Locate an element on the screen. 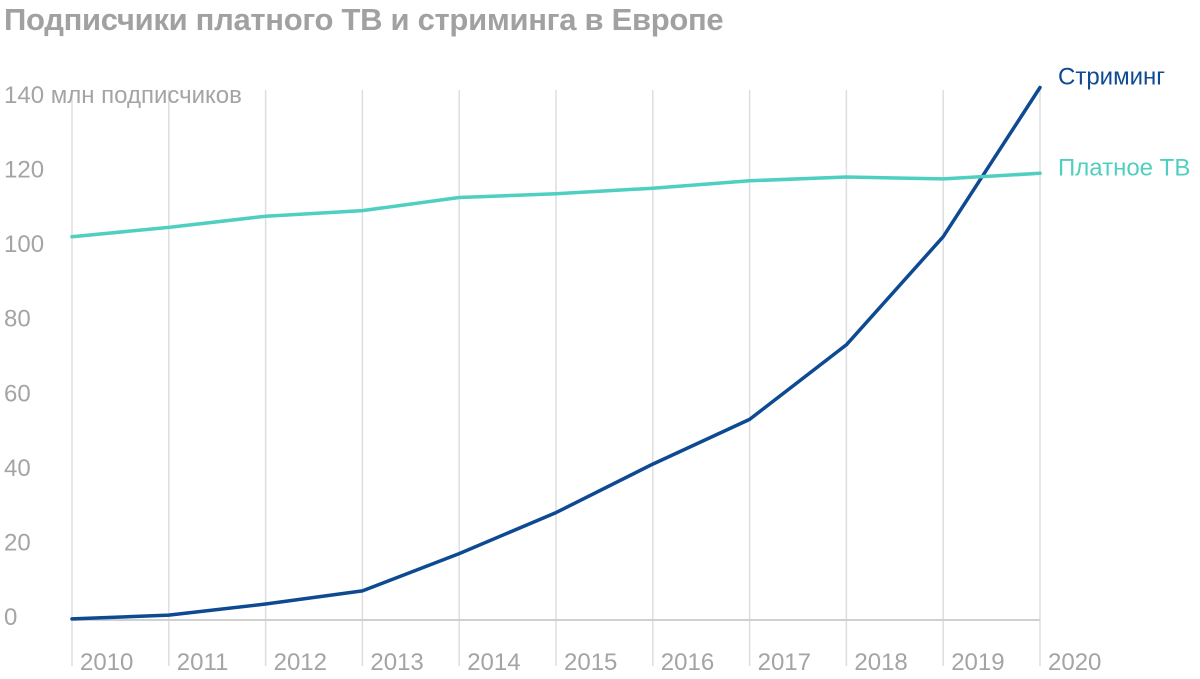 The image size is (1200, 679). y-tick-label: 0 is located at coordinates (10, 617).